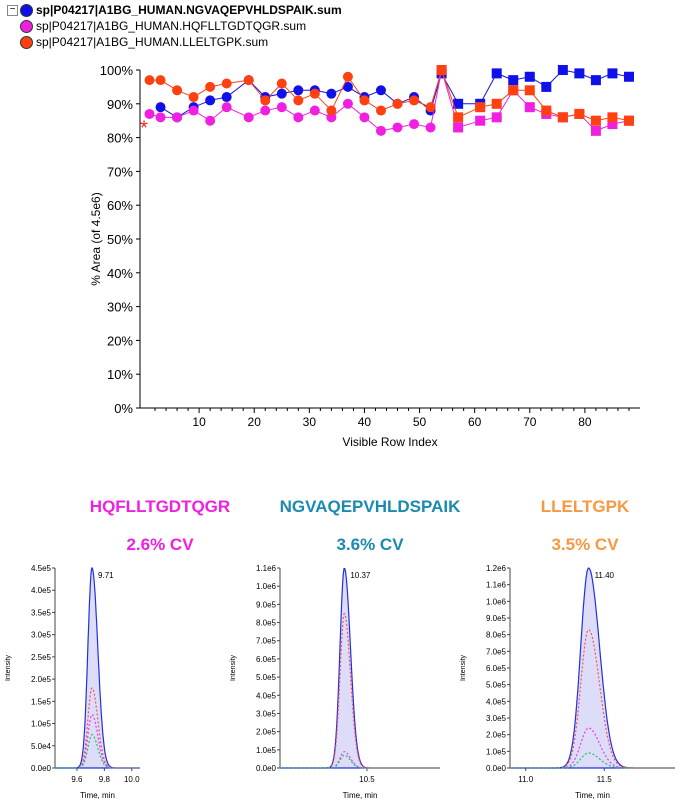  I want to click on y-tick-label: 1.0e6, so click(496, 601).